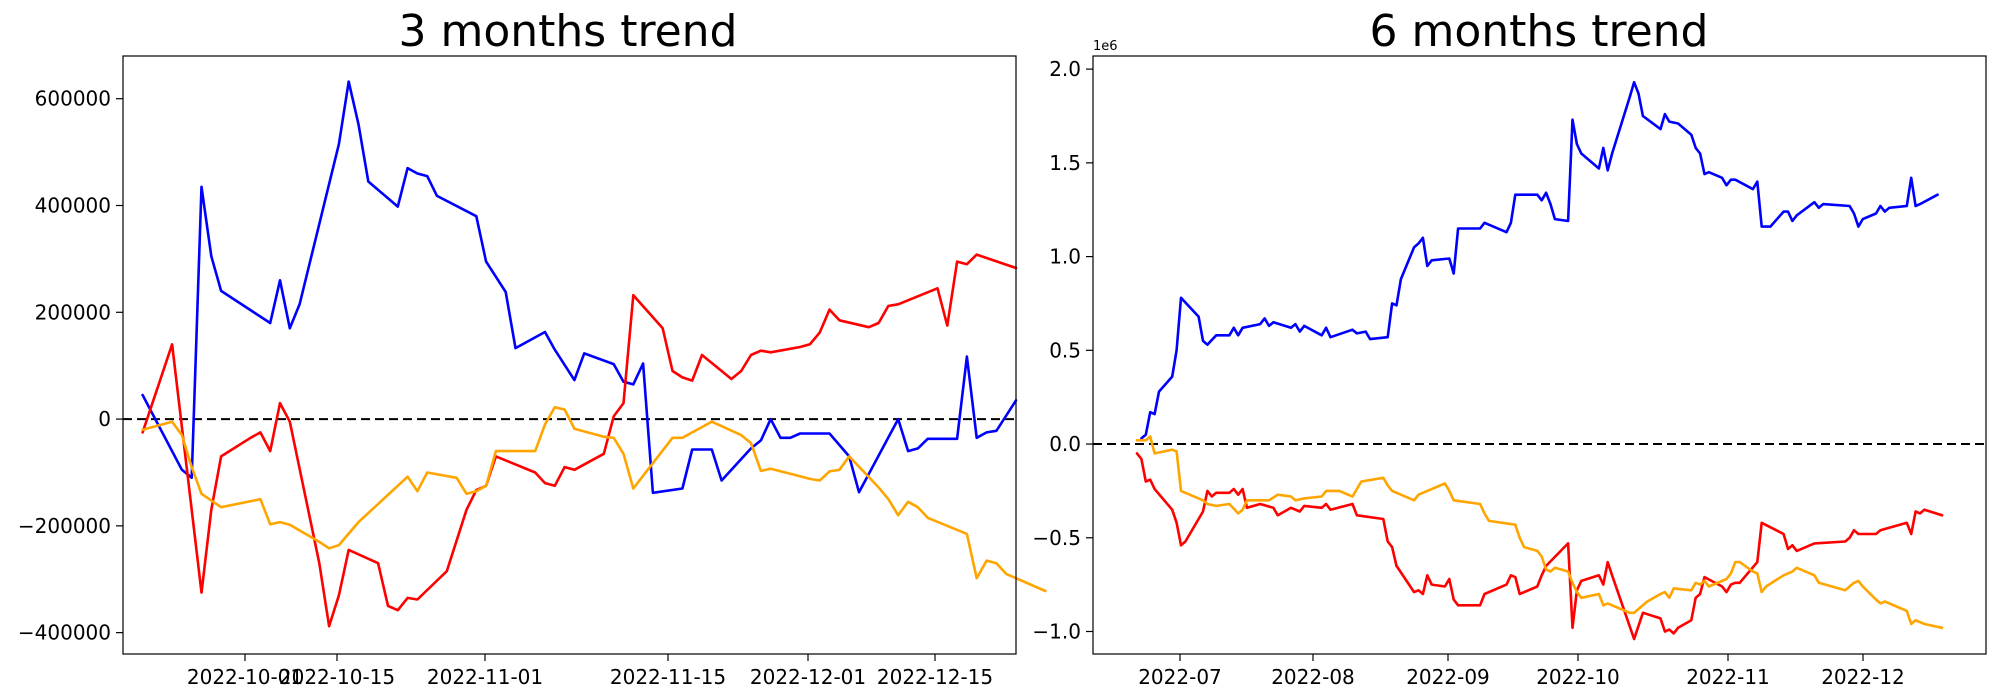 The height and width of the screenshot is (700, 2000). What do you see at coordinates (1056, 538) in the screenshot?
I see `y-tick-label: −0.5` at bounding box center [1056, 538].